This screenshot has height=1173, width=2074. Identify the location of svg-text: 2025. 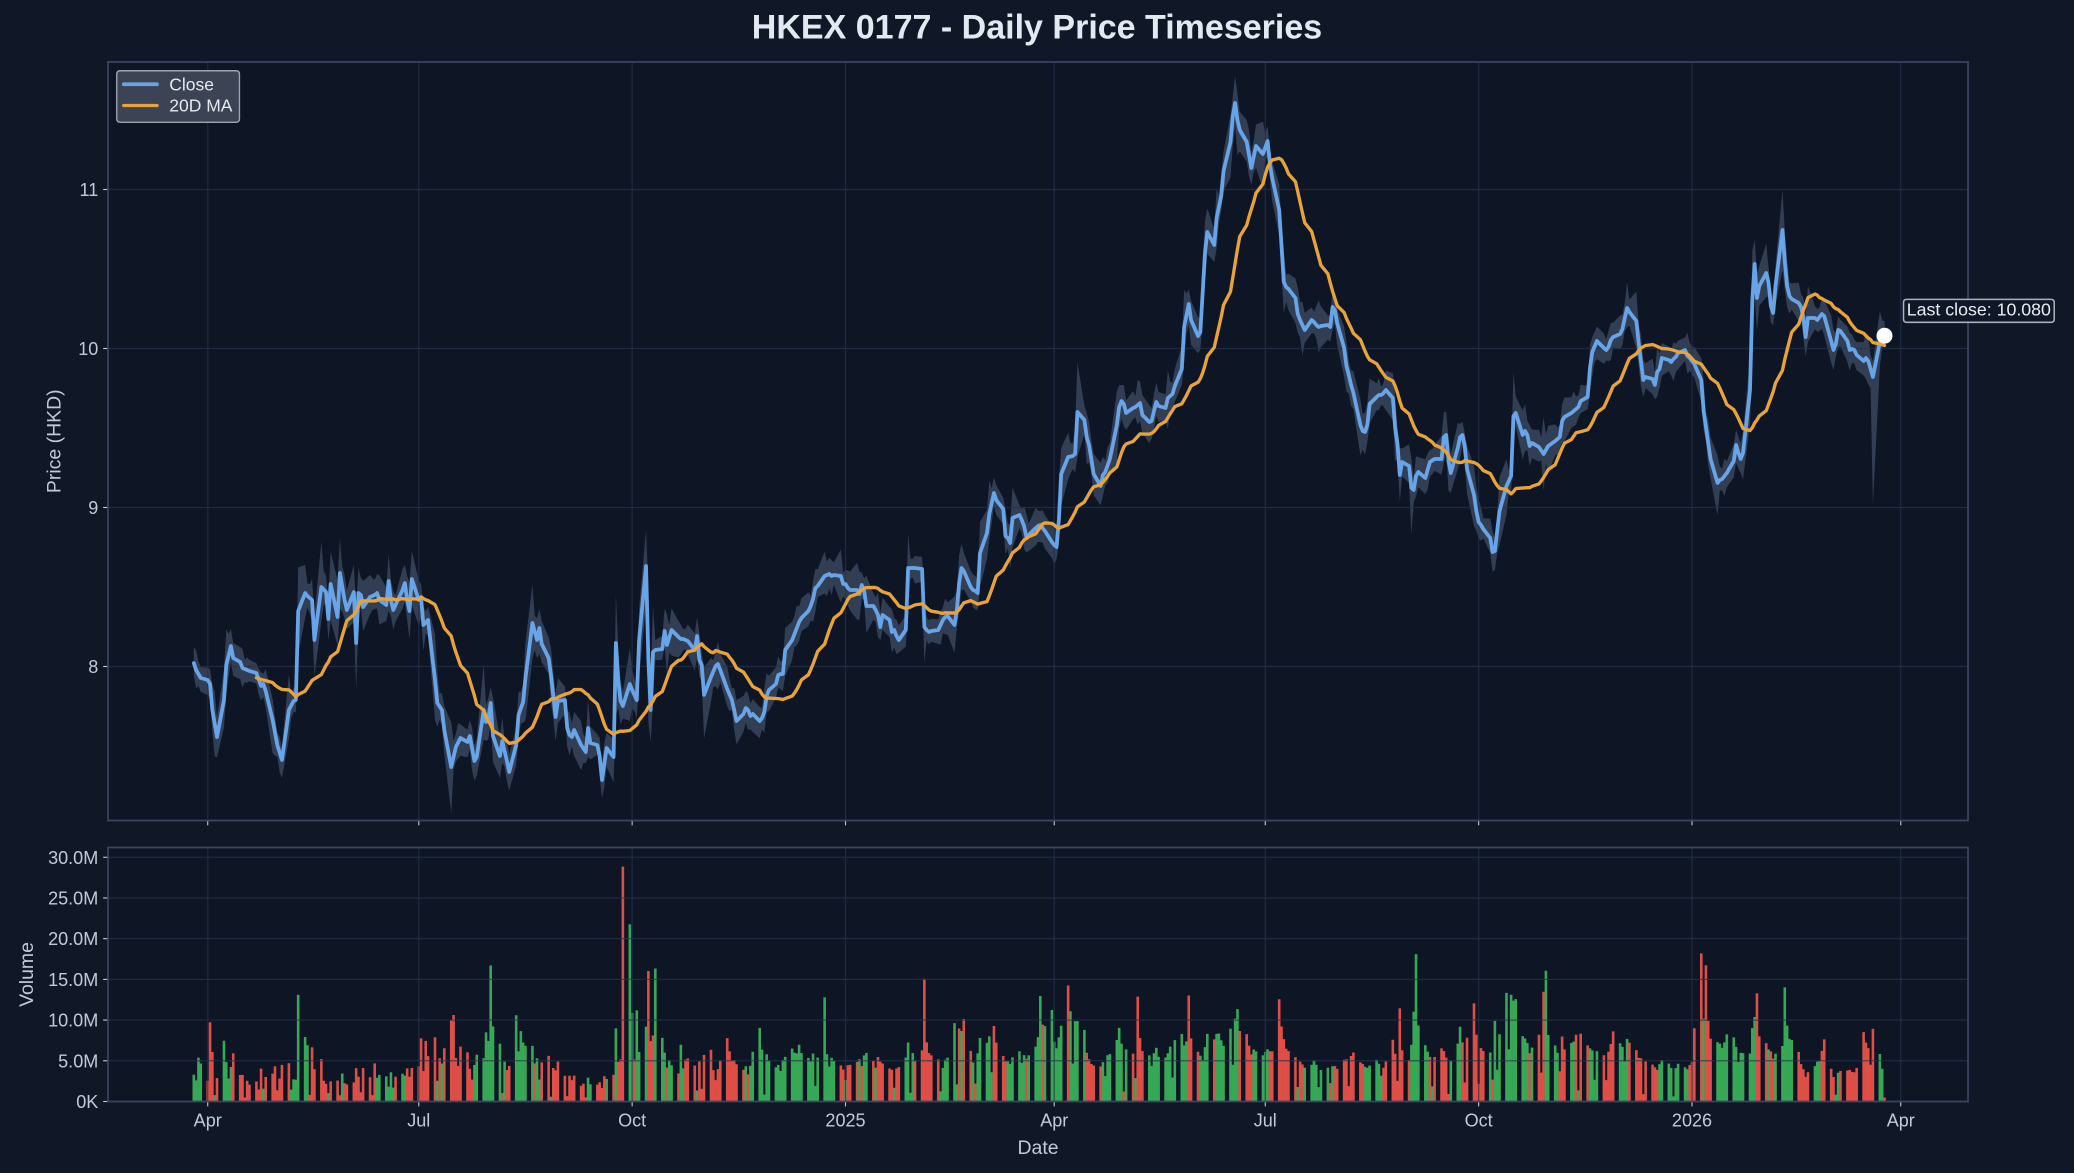
(845, 1120).